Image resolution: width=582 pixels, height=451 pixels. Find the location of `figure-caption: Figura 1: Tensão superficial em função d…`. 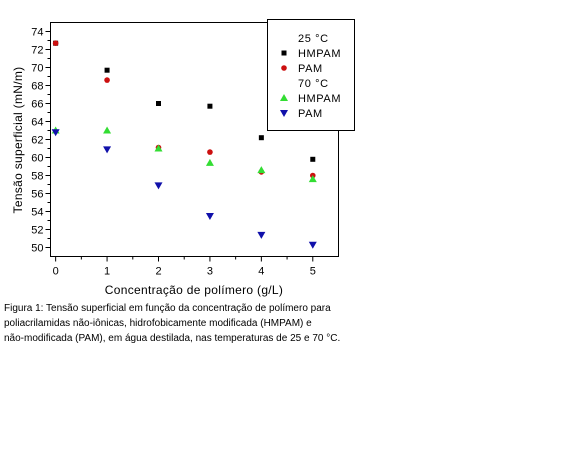

figure-caption: Figura 1: Tensão superficial em função d… is located at coordinates (194, 323).